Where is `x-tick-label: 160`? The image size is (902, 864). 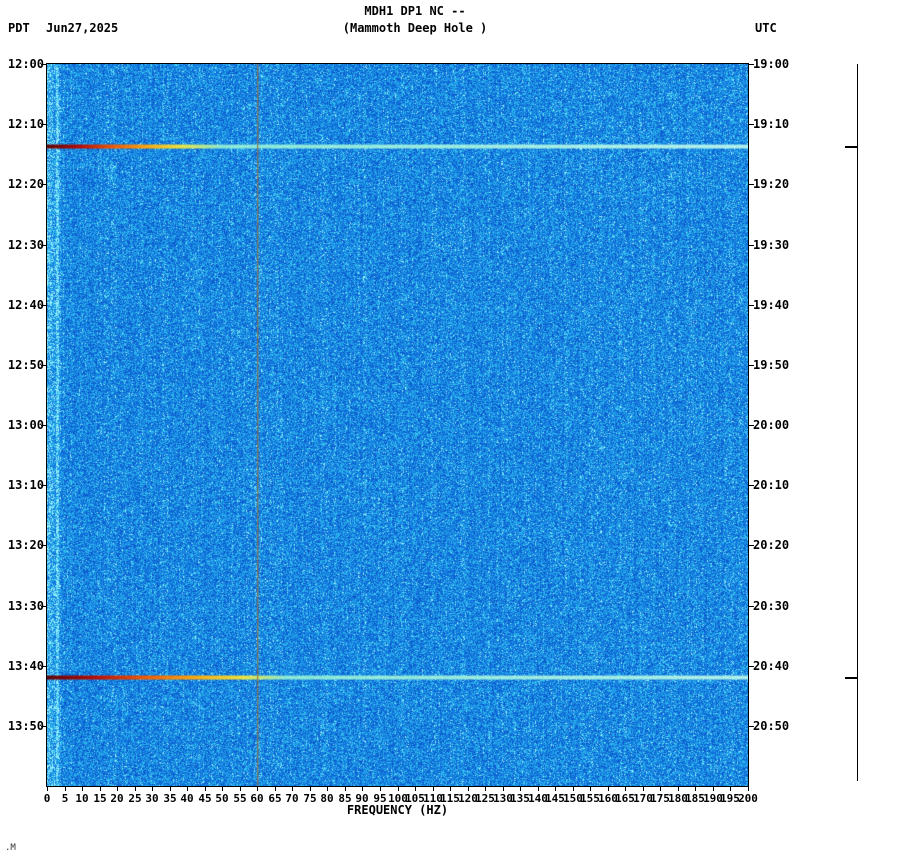
x-tick-label: 160 is located at coordinates (608, 798).